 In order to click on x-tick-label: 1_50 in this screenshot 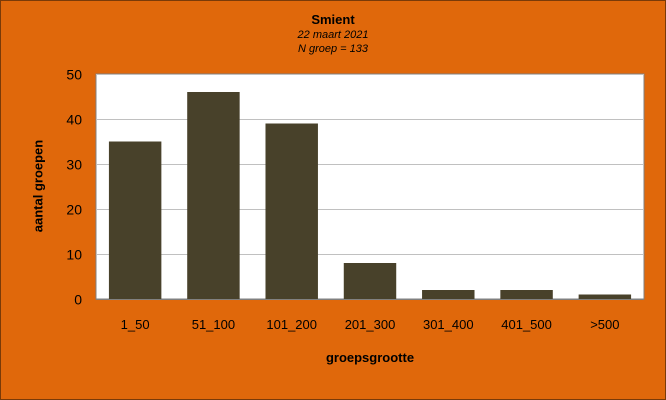, I will do `click(135, 324)`.